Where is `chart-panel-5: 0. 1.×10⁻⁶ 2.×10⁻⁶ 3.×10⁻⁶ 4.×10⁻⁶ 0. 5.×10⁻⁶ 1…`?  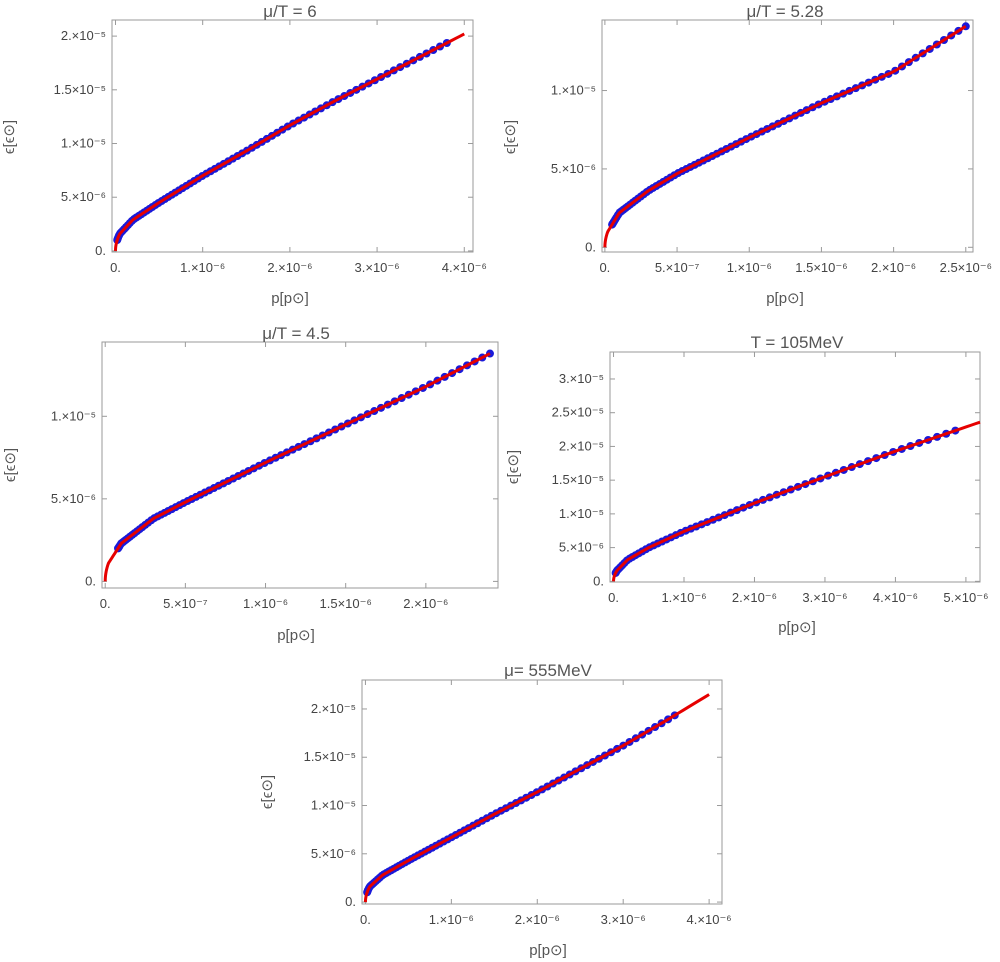
chart-panel-5: 0. 1.×10⁻⁶ 2.×10⁻⁶ 3.×10⁻⁶ 4.×10⁻⁶ 0. 5.×10⁻⁶ 1… is located at coordinates (495, 810).